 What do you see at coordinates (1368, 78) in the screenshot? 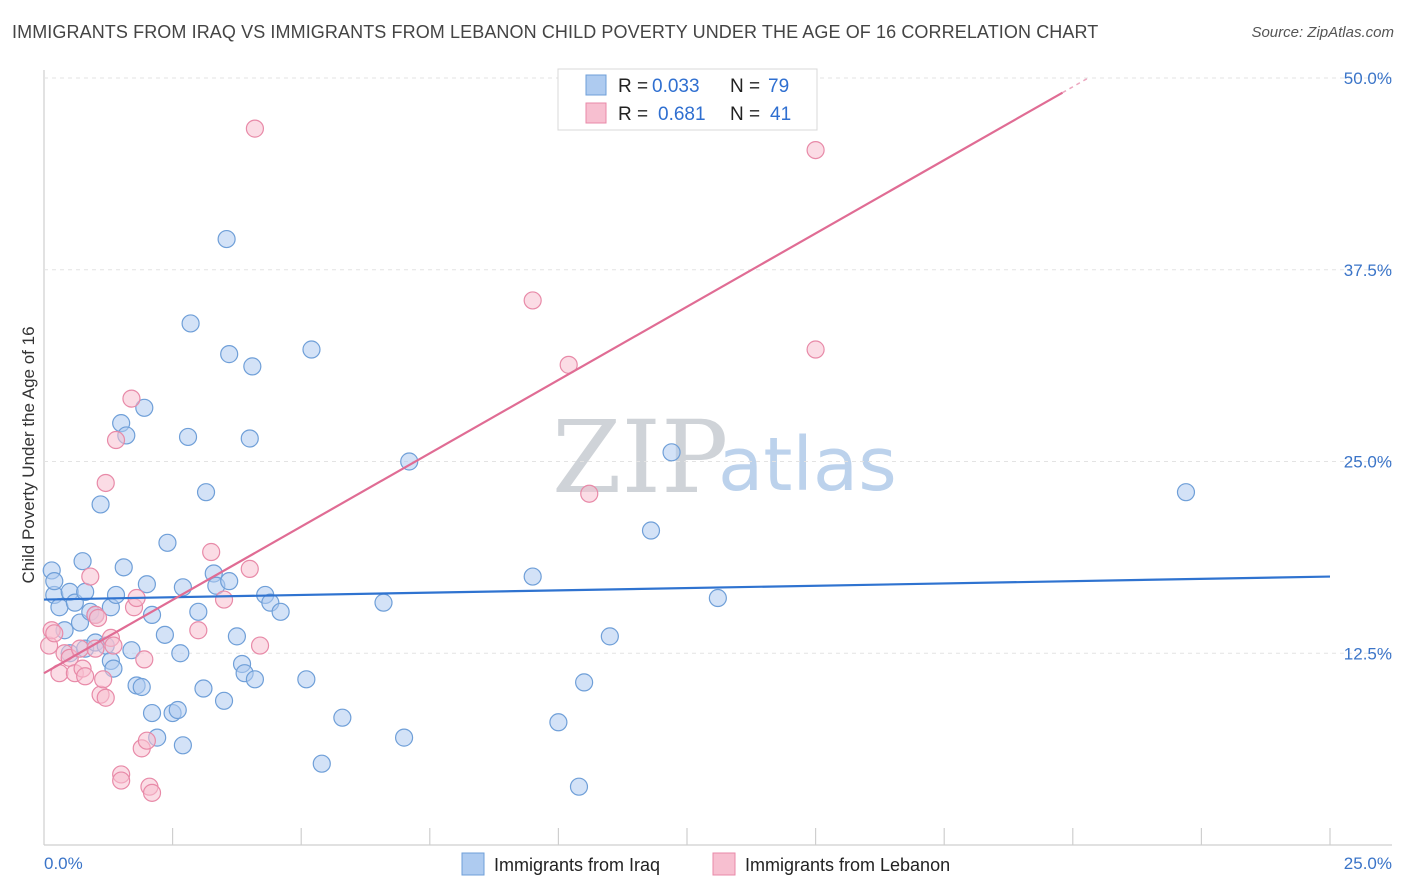
I see `y-tick-label: 50.0%` at bounding box center [1368, 78].